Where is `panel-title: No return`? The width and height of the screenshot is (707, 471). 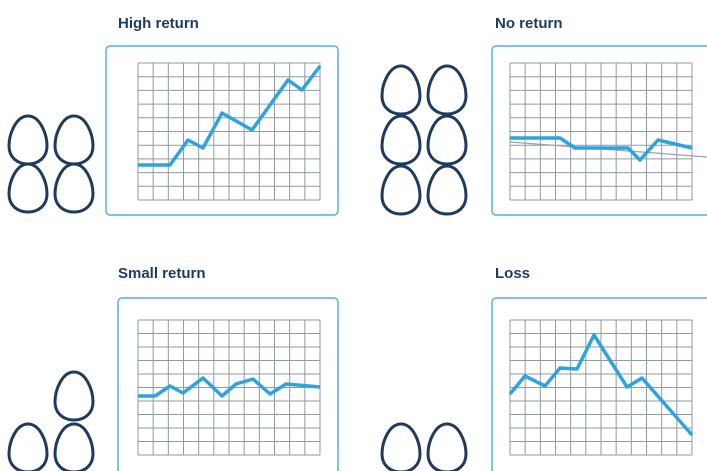 panel-title: No return is located at coordinates (529, 23).